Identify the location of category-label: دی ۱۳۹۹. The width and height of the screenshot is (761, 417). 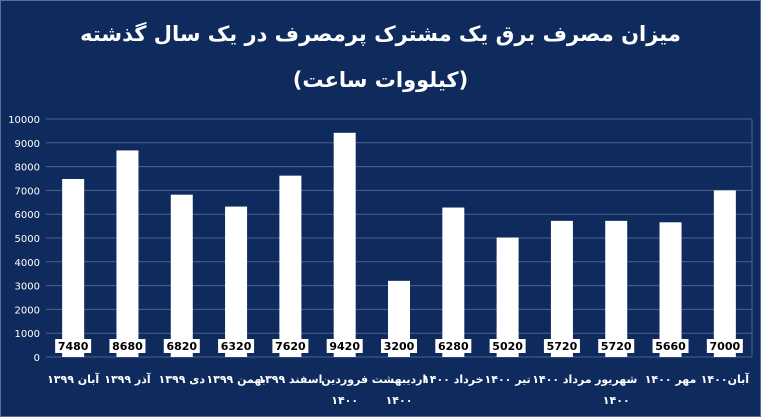
(182, 379).